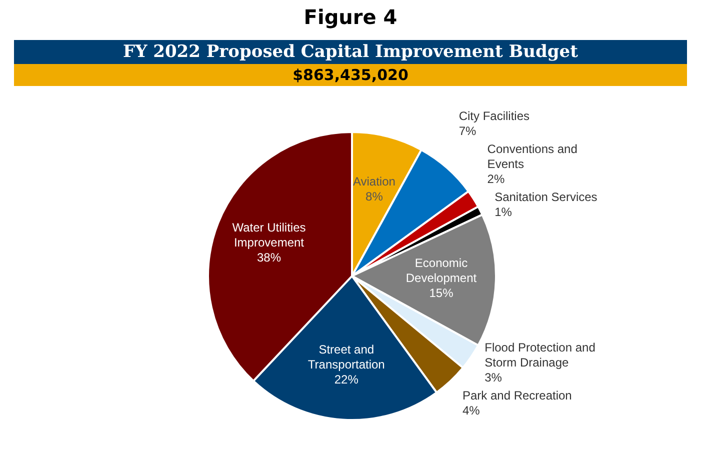 The width and height of the screenshot is (701, 460). Describe the element at coordinates (269, 257) in the screenshot. I see `data-label: 38%` at that location.